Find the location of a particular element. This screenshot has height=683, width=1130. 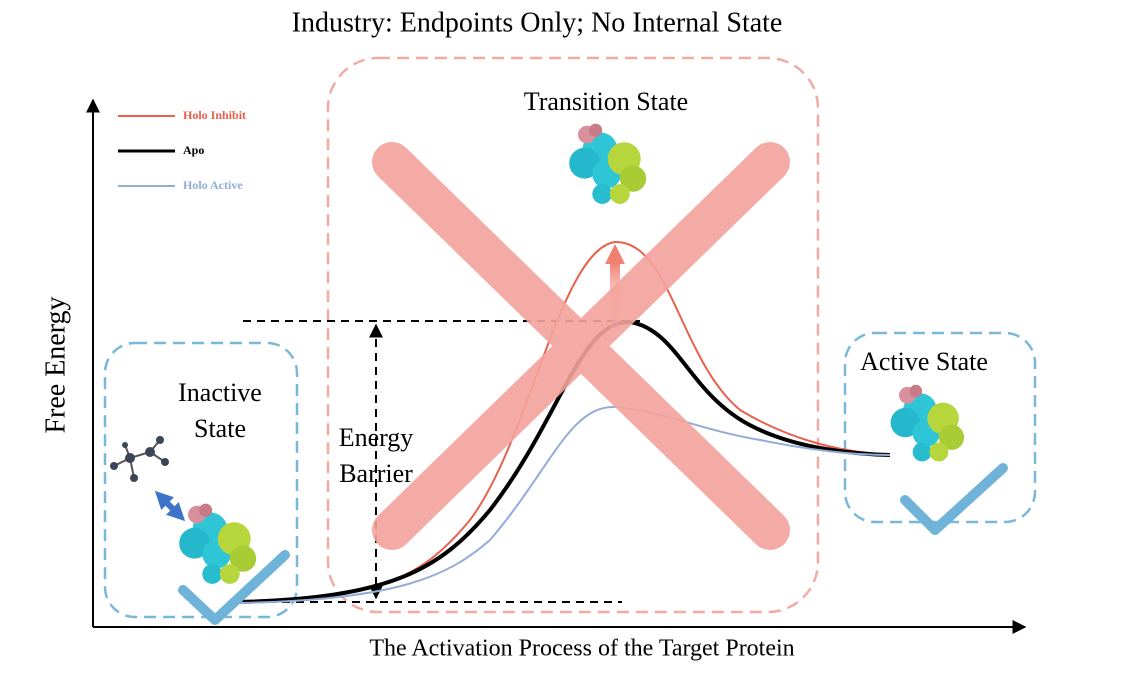

ligand is located at coordinates (139, 459).